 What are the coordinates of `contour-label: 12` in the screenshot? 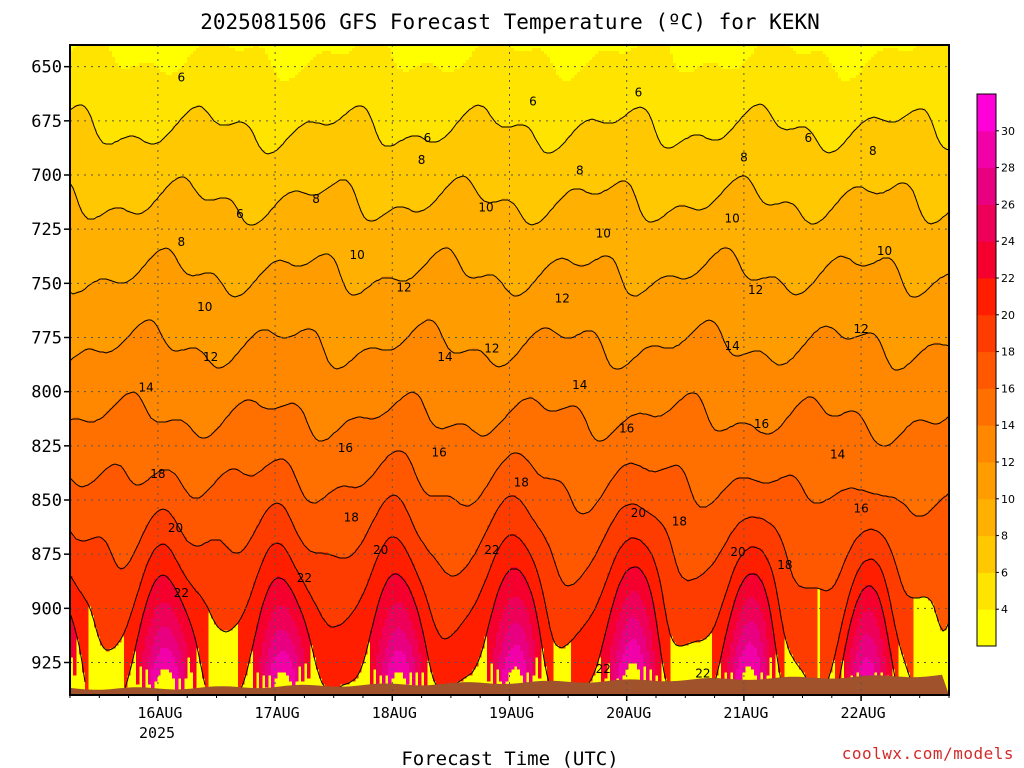 It's located at (562, 299).